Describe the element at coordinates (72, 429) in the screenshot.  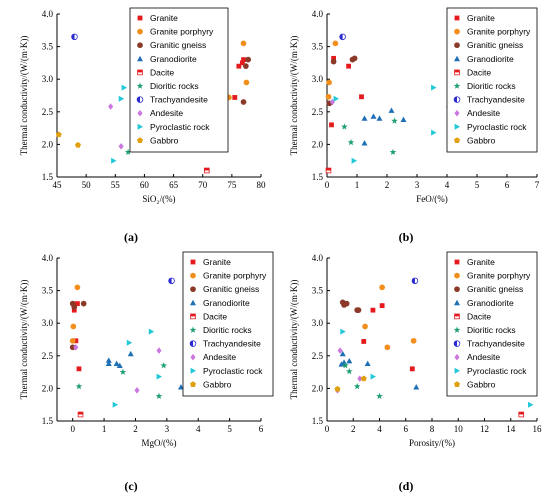
I see `x-tick-label: 0` at that location.